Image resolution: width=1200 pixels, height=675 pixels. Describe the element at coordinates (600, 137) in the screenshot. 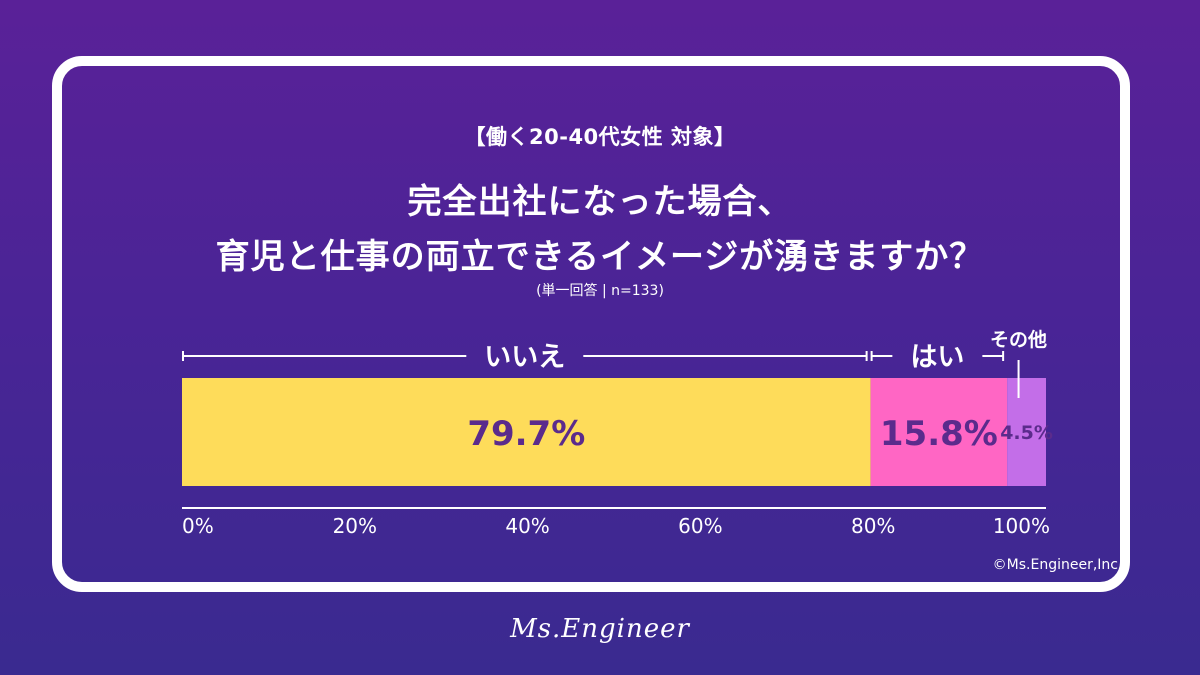

I see `survey-target: 【働く20-40代女性 対象】` at that location.